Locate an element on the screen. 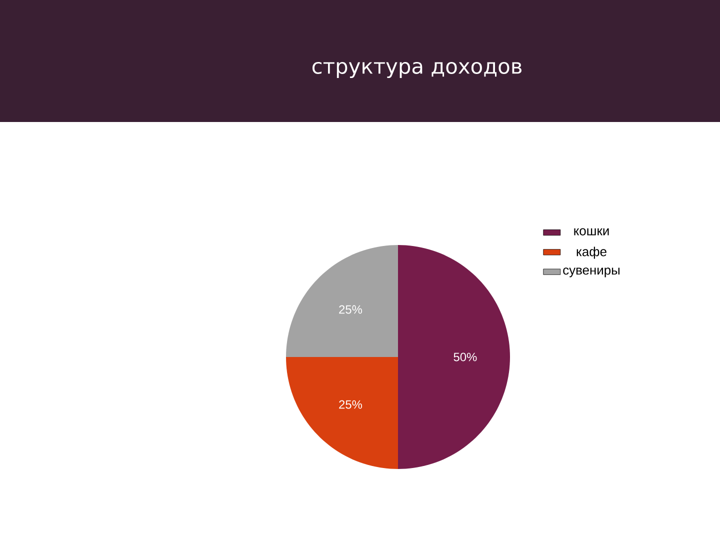 This screenshot has width=720, height=540. chart-title: структура доходов is located at coordinates (417, 70).